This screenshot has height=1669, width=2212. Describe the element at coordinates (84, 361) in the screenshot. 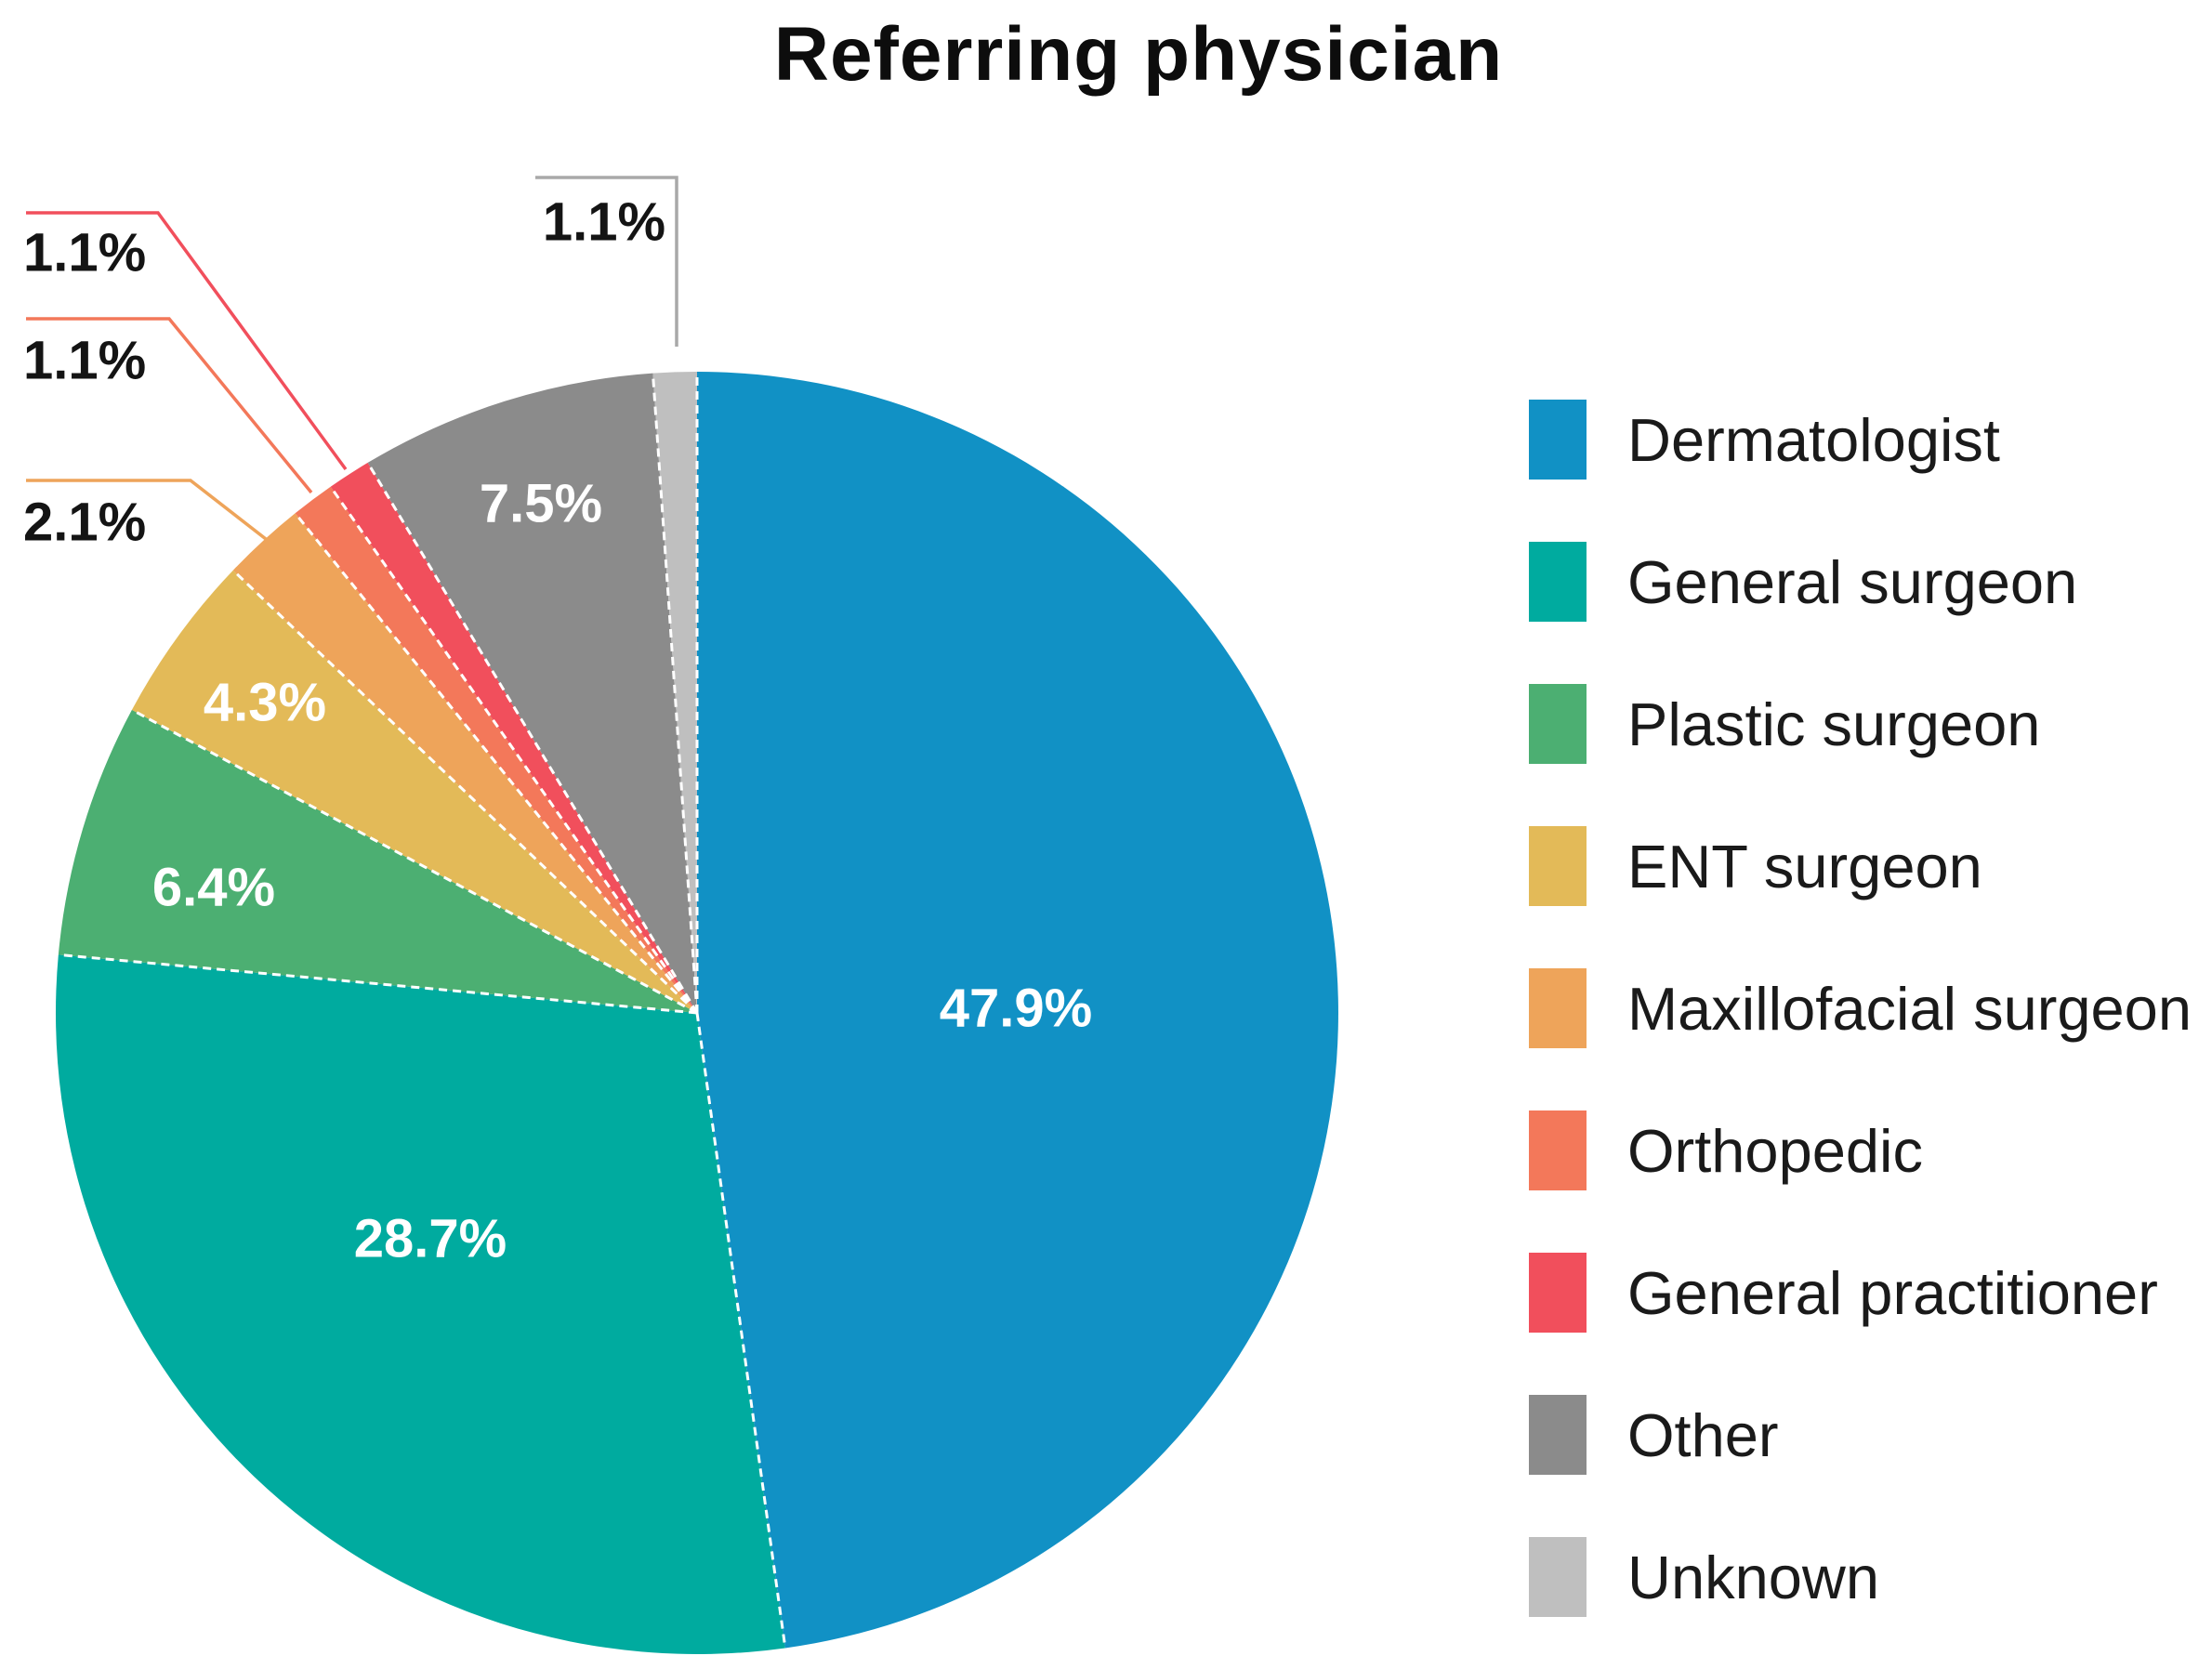

I see `callout-label-orthopedic: 1.1%` at that location.